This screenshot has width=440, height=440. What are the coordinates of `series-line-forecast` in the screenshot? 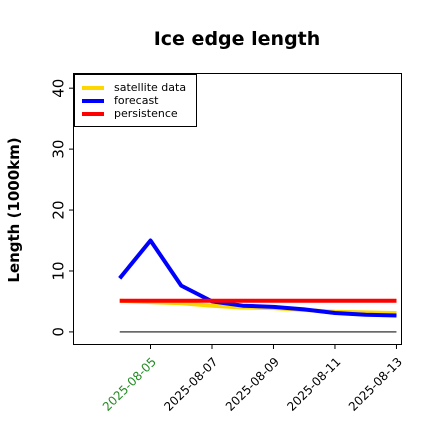 It's located at (257, 278).